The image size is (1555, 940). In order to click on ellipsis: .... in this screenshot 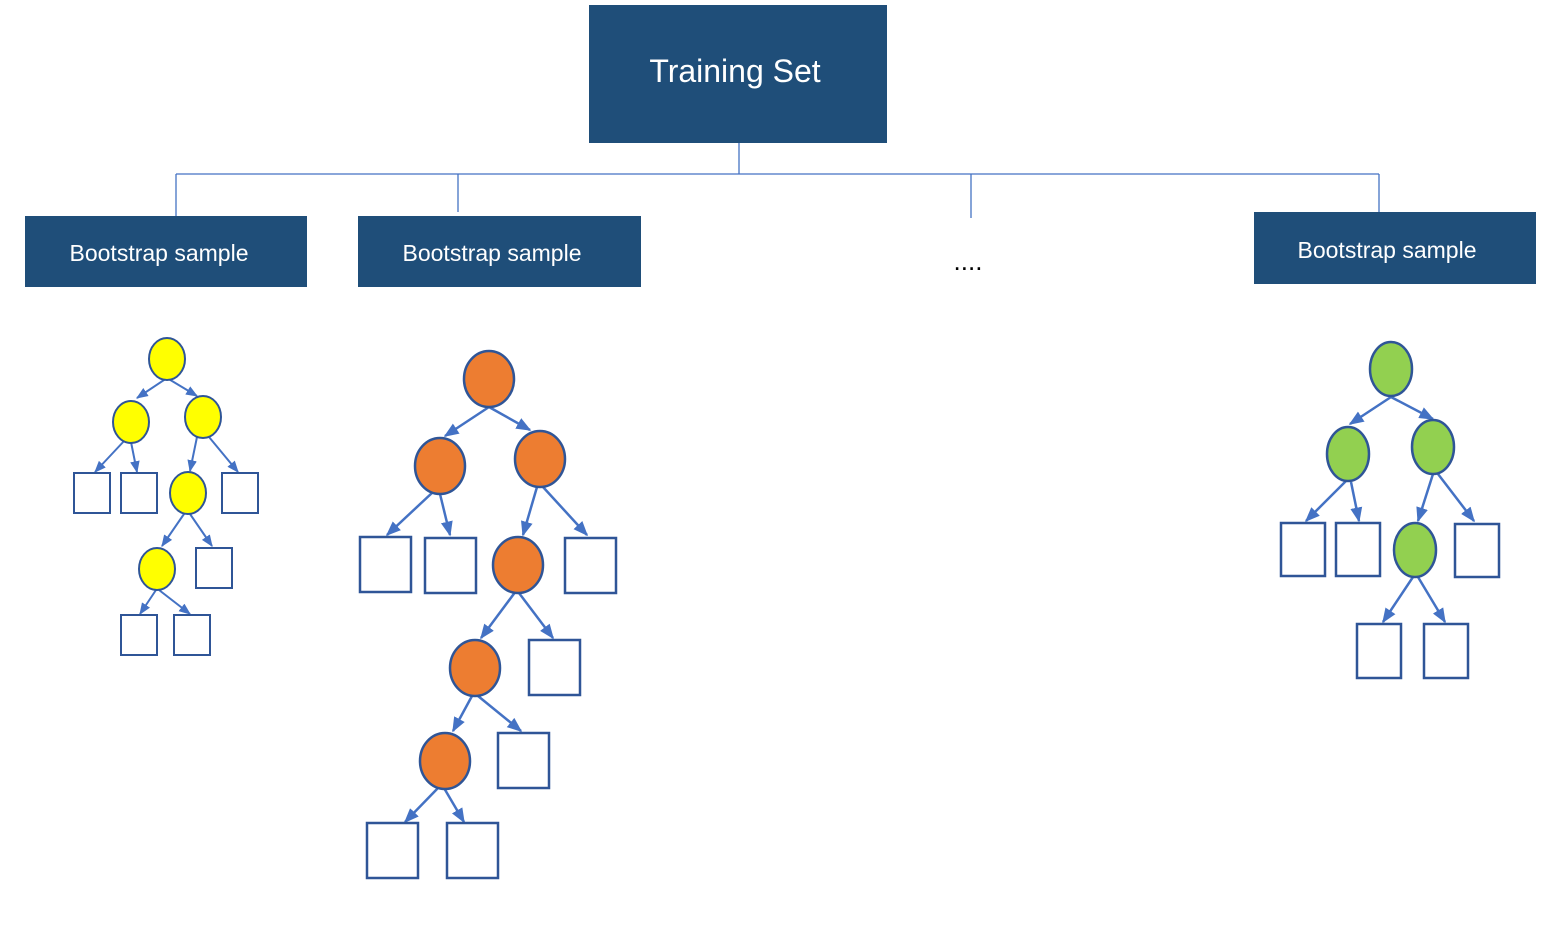, I will do `click(968, 261)`.